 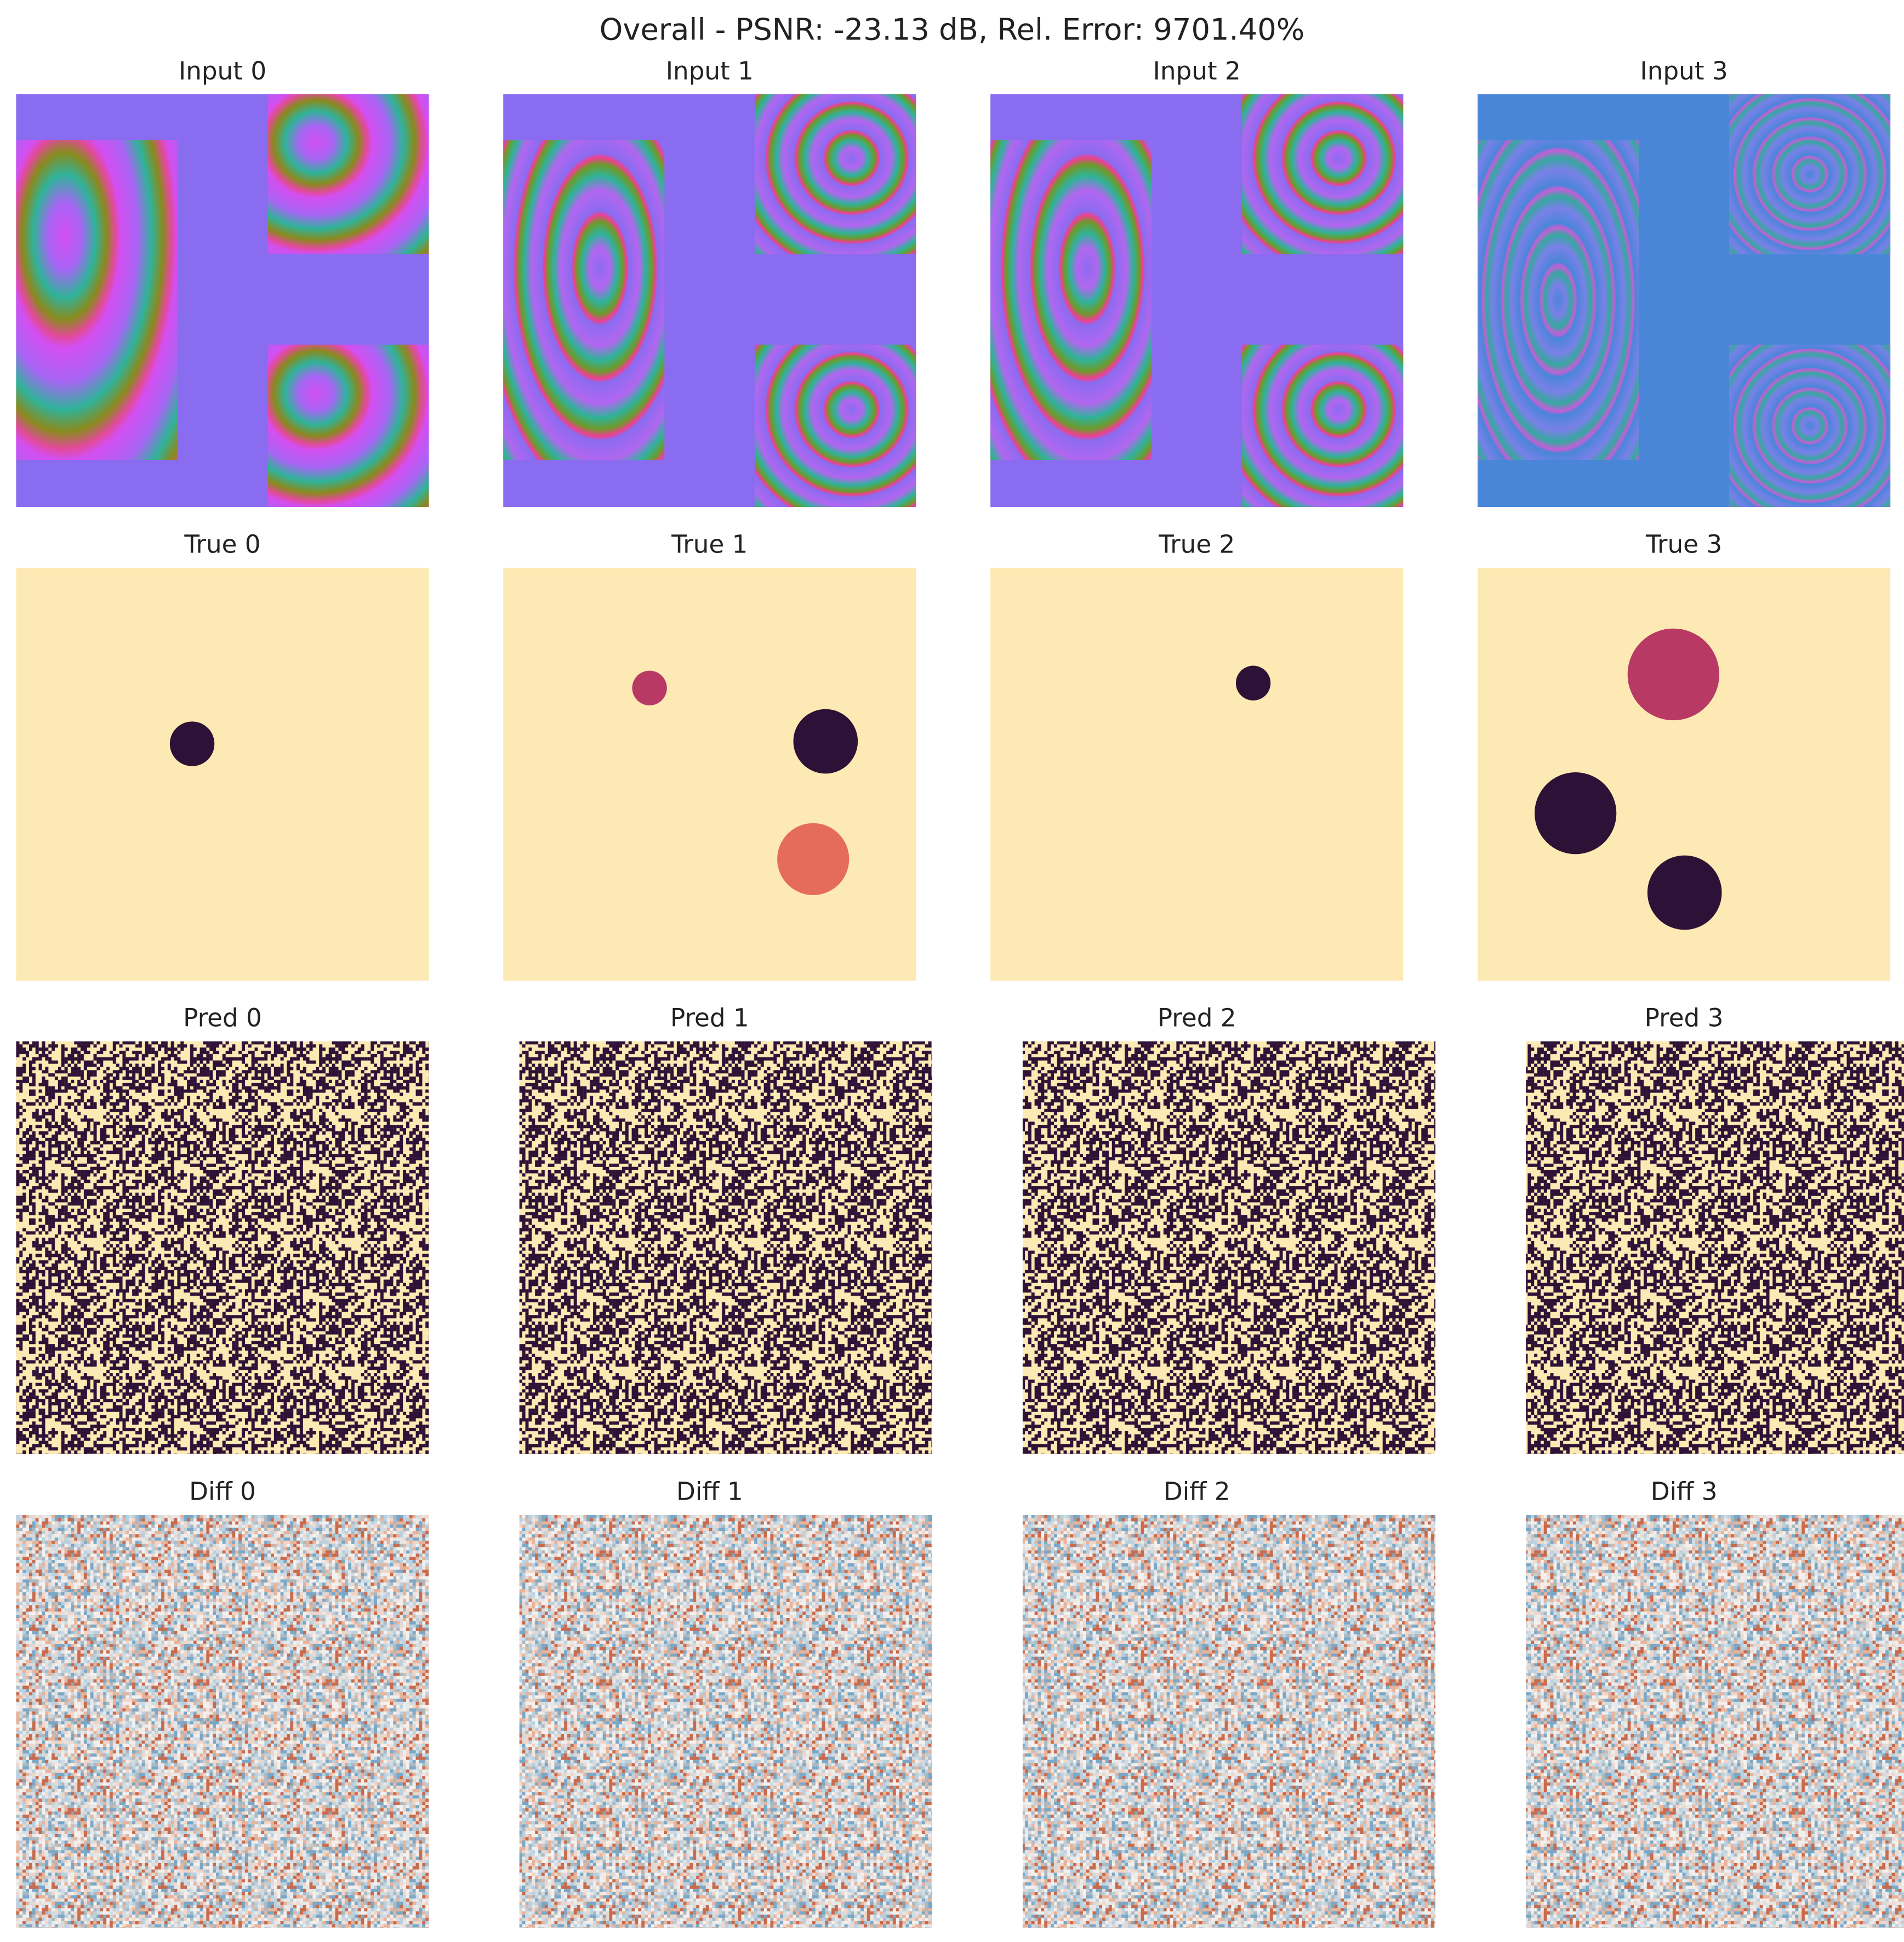 I want to click on panel-title: Diff 2, so click(x=1197, y=1492).